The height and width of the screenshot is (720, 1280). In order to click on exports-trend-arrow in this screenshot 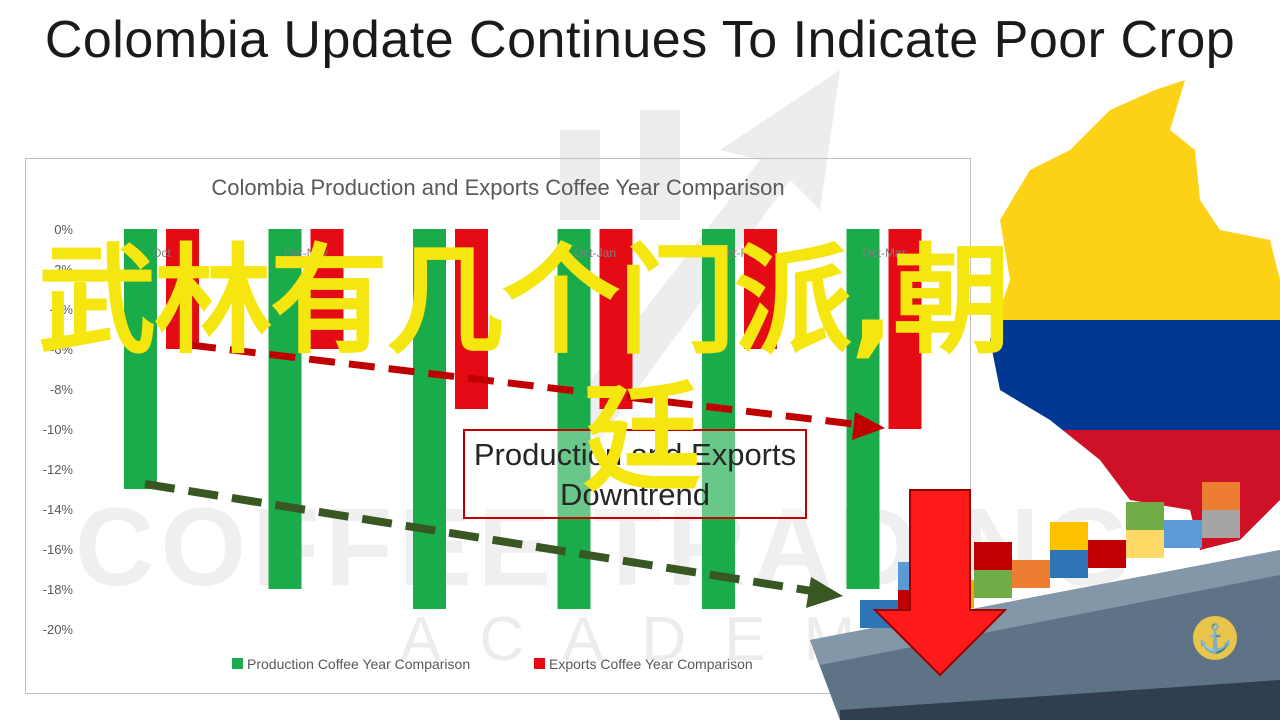, I will do `click(526, 385)`.